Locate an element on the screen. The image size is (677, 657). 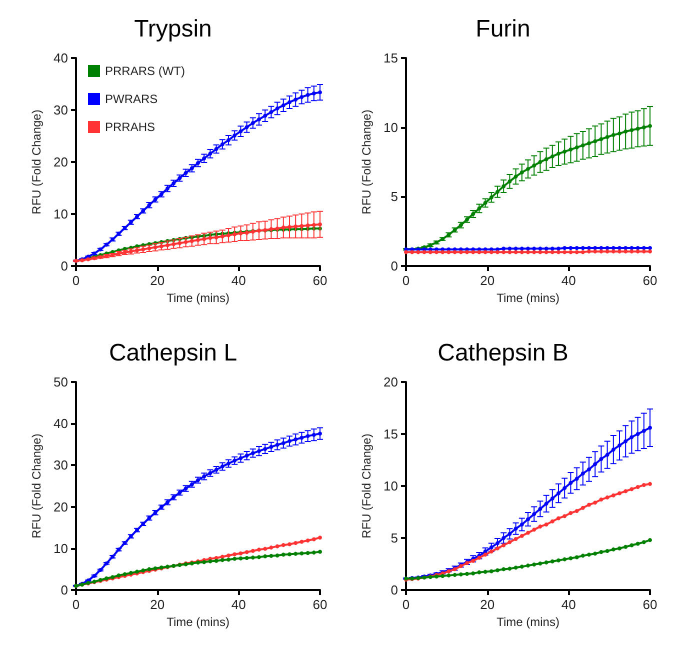
chart-title: Cathepsin B is located at coordinates (503, 353).